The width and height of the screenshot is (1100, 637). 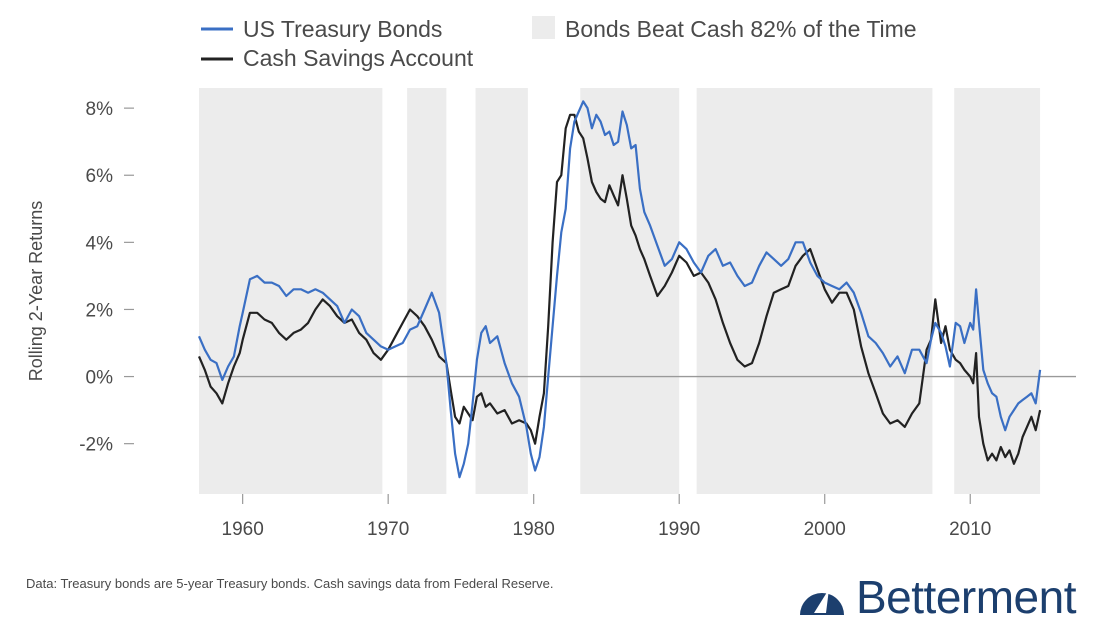 I want to click on x-tick-label: 1960, so click(x=243, y=529).